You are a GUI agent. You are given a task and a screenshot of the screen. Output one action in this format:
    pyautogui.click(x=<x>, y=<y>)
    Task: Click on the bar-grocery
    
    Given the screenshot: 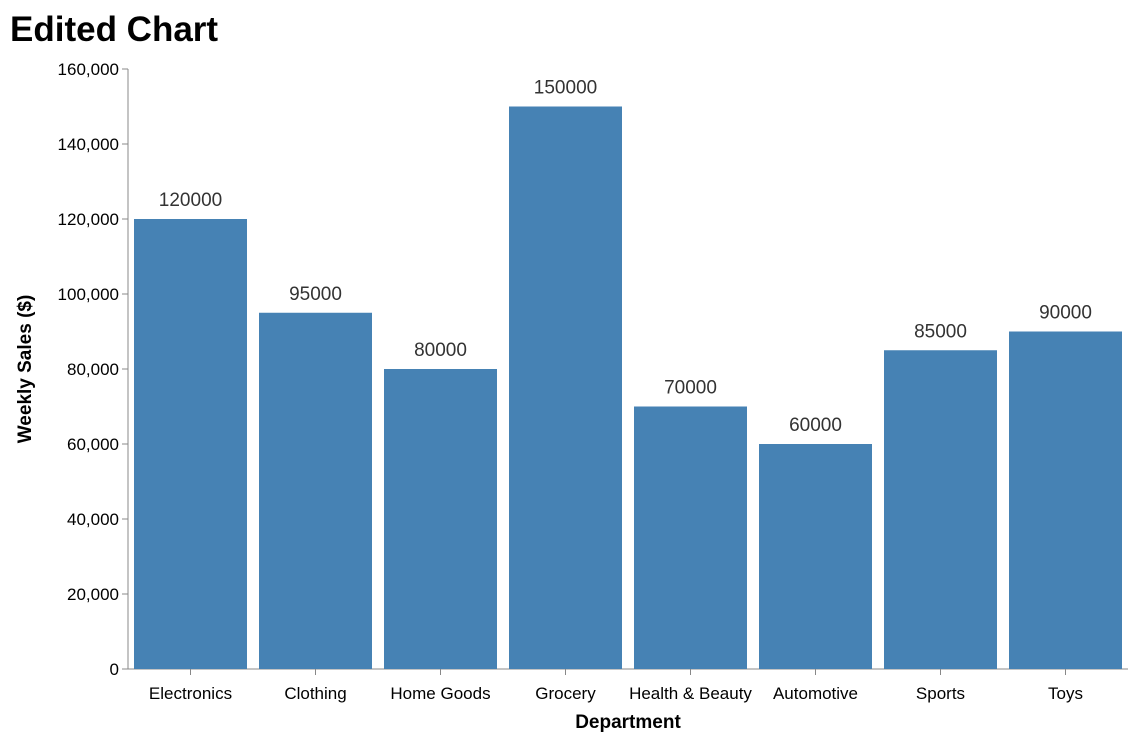 What is the action you would take?
    pyautogui.click(x=565, y=387)
    